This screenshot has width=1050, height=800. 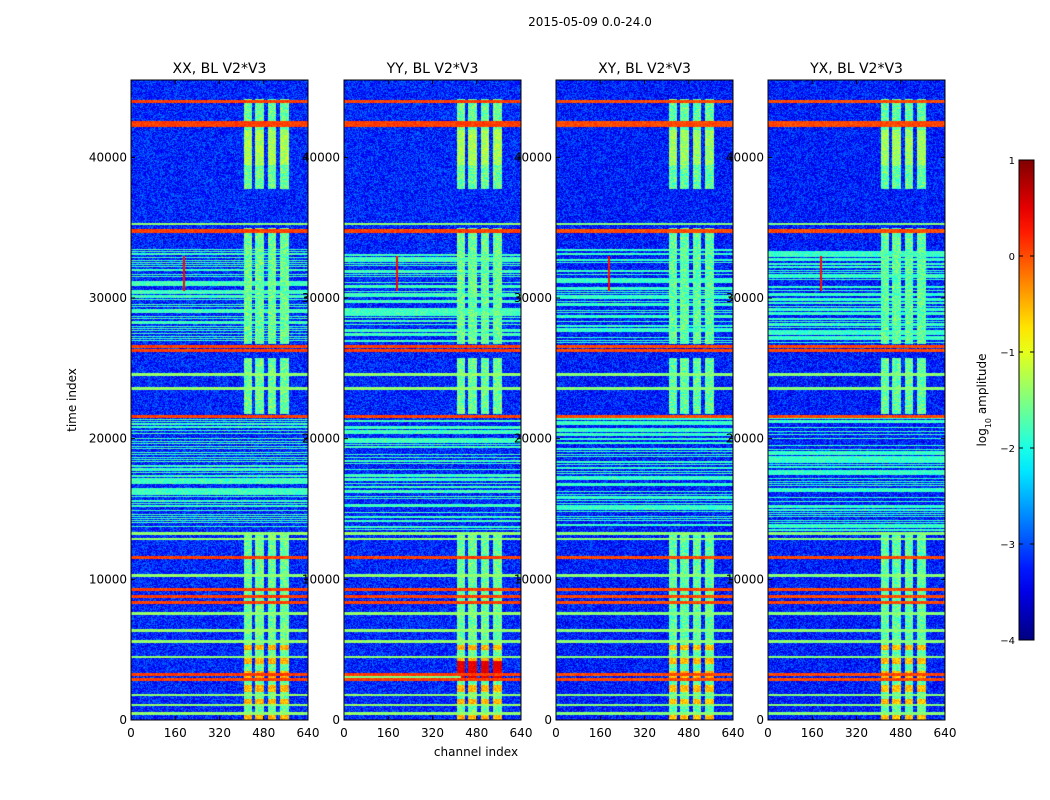 I want to click on colorbar-gradient, so click(x=1026, y=400).